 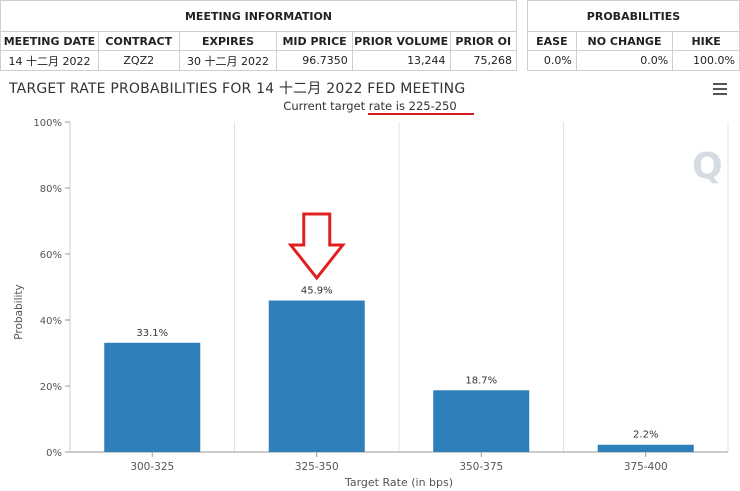 What do you see at coordinates (47, 123) in the screenshot?
I see `y-tick-label: 100%` at bounding box center [47, 123].